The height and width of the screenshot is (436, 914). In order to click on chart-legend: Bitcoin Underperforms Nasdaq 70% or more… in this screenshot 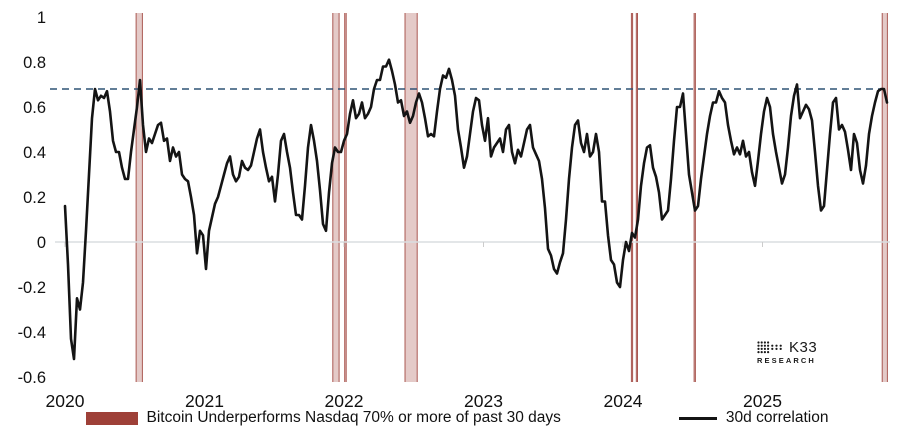, I will do `click(457, 418)`.